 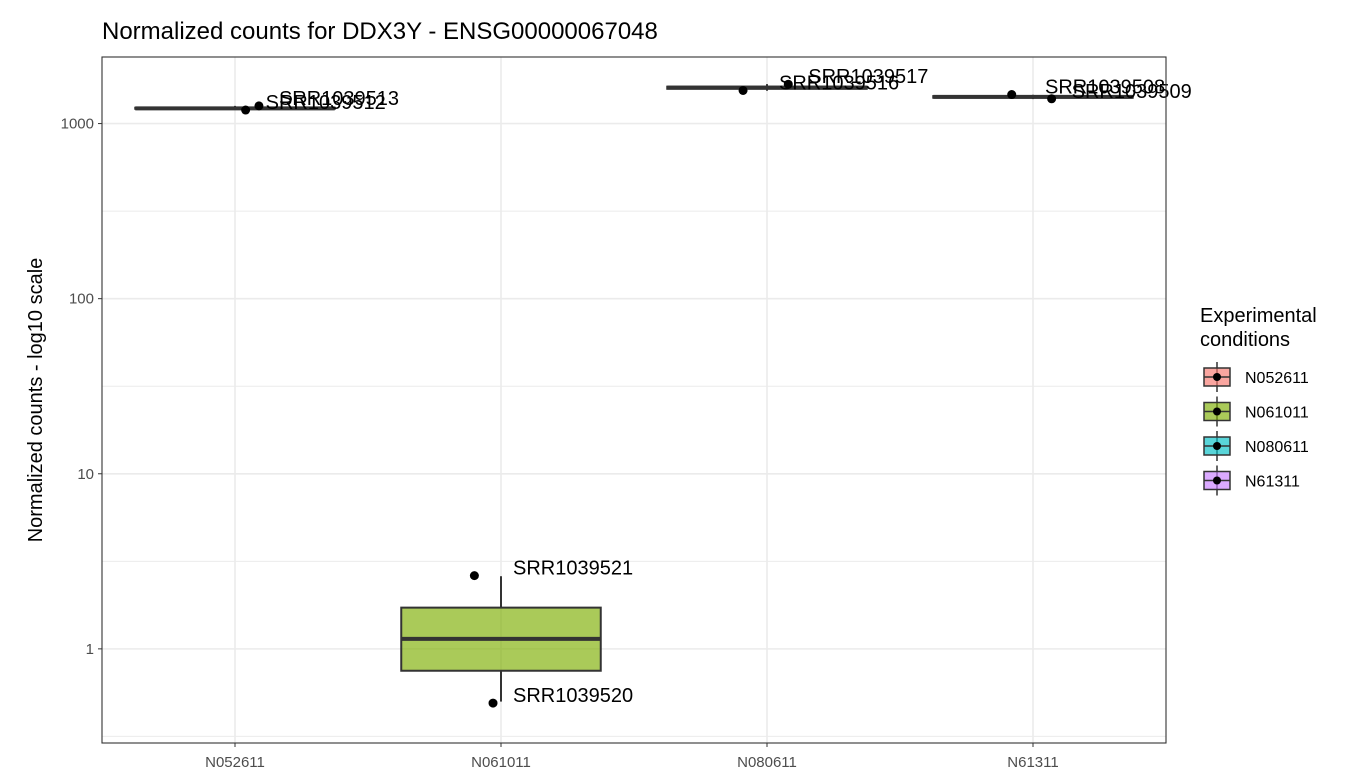 What do you see at coordinates (1272, 482) in the screenshot?
I see `legend-label: N61311` at bounding box center [1272, 482].